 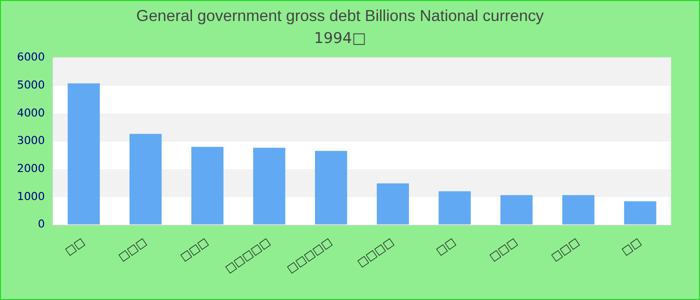 I want to click on chart-subtitle: 1994□, so click(x=340, y=37).